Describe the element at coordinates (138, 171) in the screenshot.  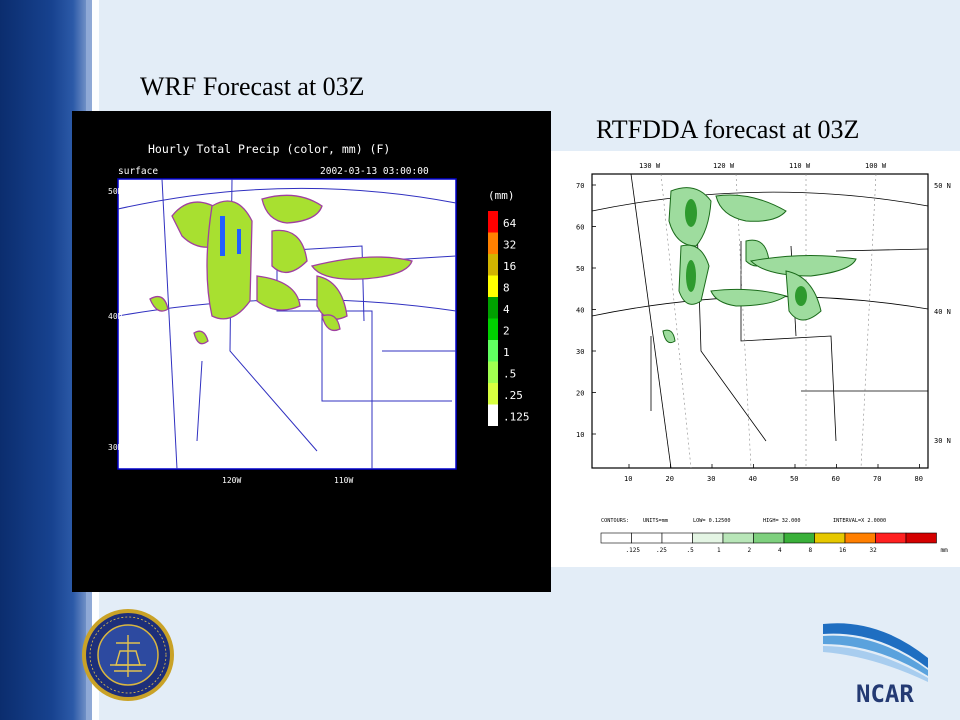
I see `wrf-map-level: surface` at that location.